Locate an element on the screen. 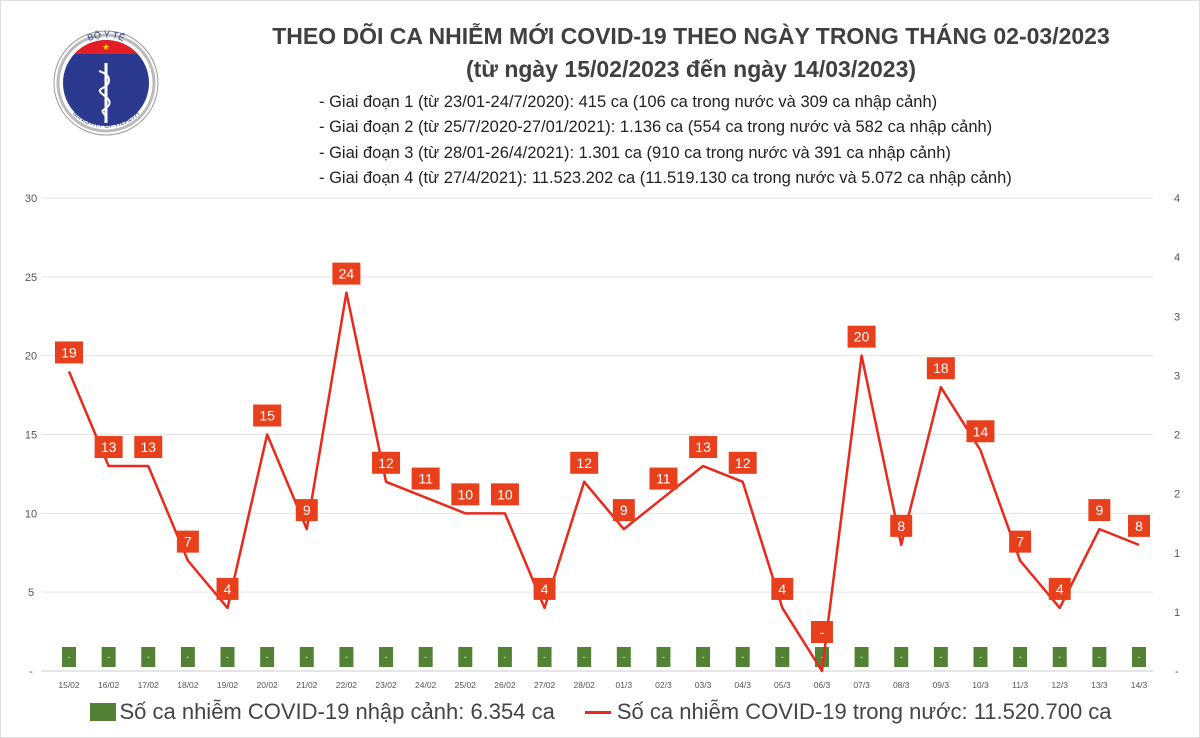  data-label-domestic: 10 is located at coordinates (466, 494).